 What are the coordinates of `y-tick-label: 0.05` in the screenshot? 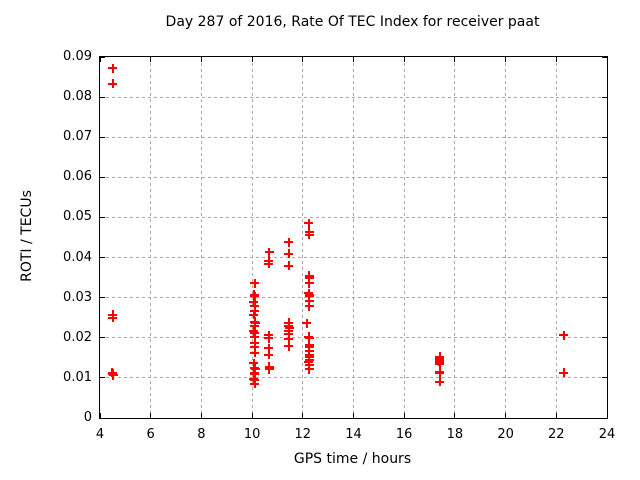 It's located at (77, 217).